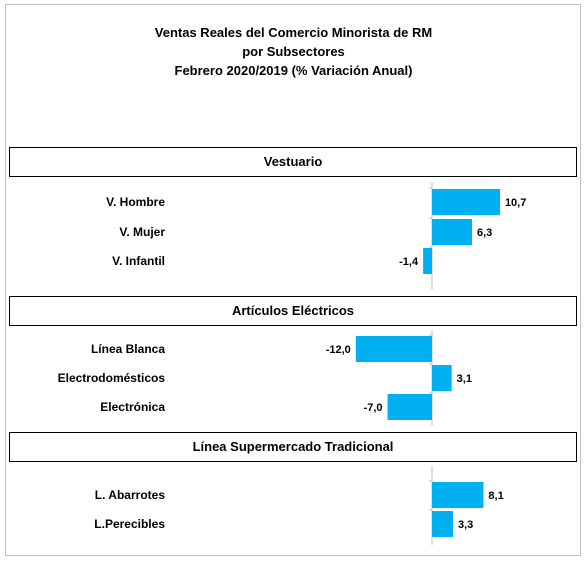 Image resolution: width=587 pixels, height=562 pixels. I want to click on data-label-0-1: 6,3, so click(484, 233).